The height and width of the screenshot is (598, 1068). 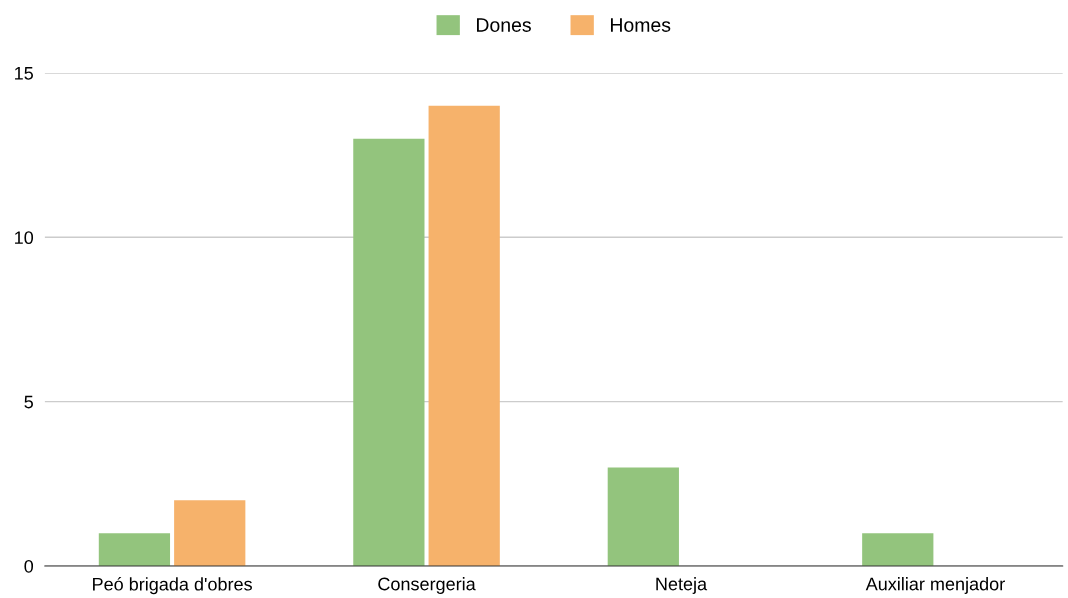 I want to click on legend-label: Homes, so click(x=640, y=25).